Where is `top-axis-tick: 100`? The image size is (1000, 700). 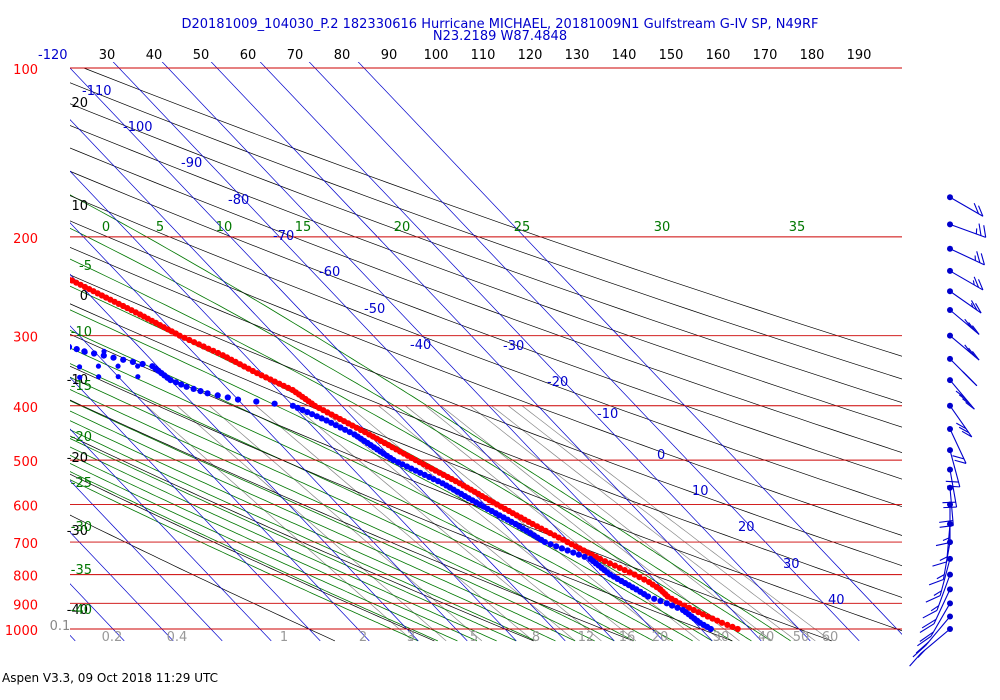 top-axis-tick: 100 is located at coordinates (436, 55).